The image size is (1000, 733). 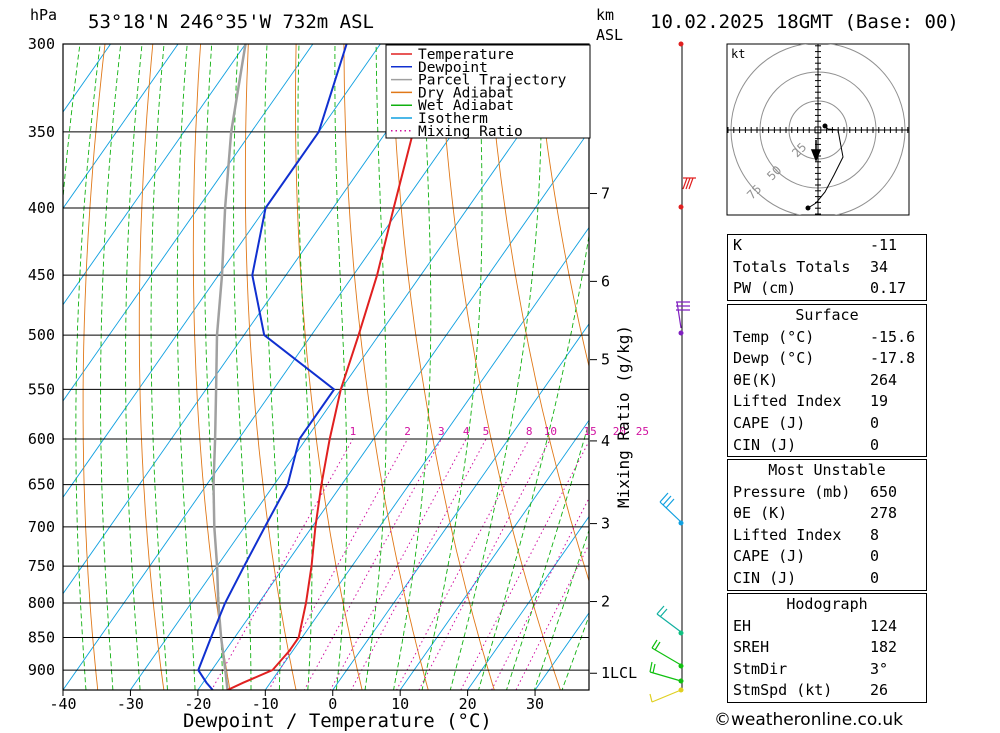 What do you see at coordinates (407, 431) in the screenshot?
I see `mixing-ratio-label: 2` at bounding box center [407, 431].